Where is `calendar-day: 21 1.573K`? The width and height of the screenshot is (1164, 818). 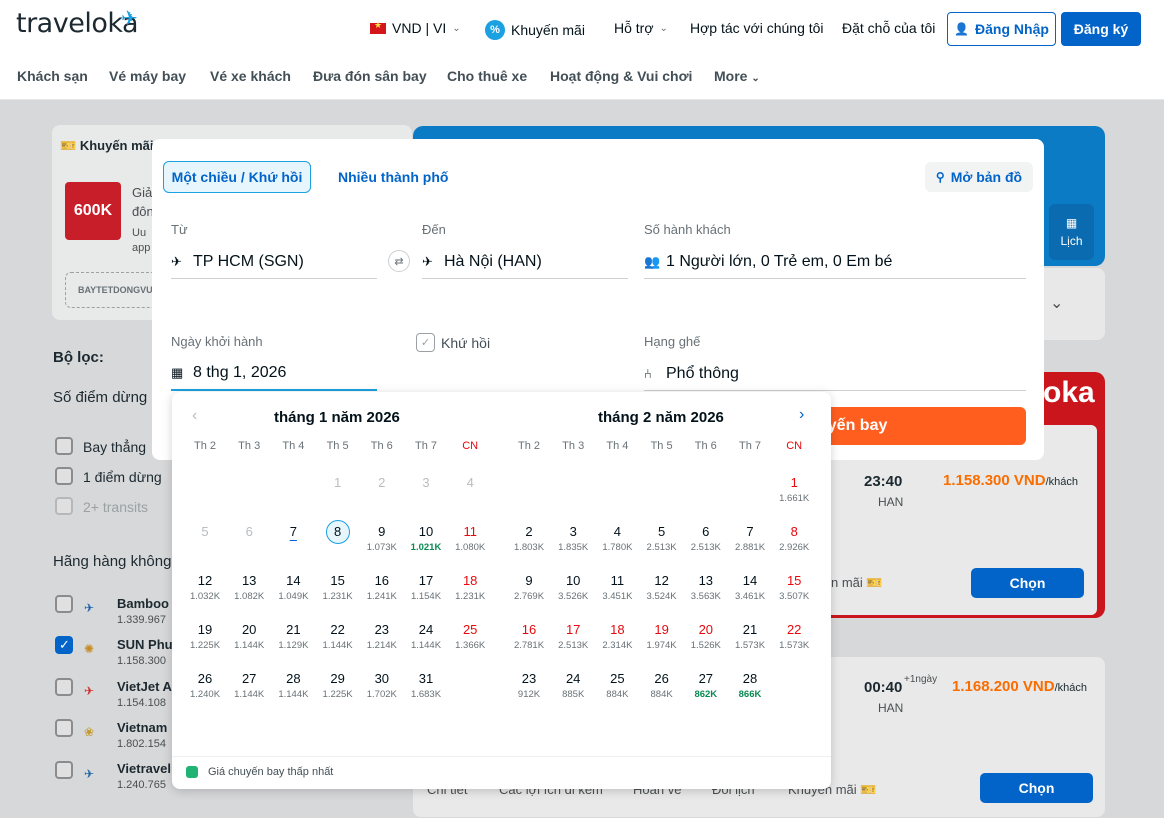 calendar-day: 21 1.573K is located at coordinates (750, 642).